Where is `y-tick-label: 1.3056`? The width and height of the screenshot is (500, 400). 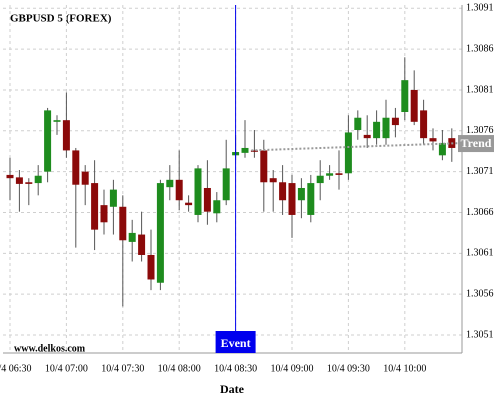 y-tick-label: 1.3056 is located at coordinates (480, 293).